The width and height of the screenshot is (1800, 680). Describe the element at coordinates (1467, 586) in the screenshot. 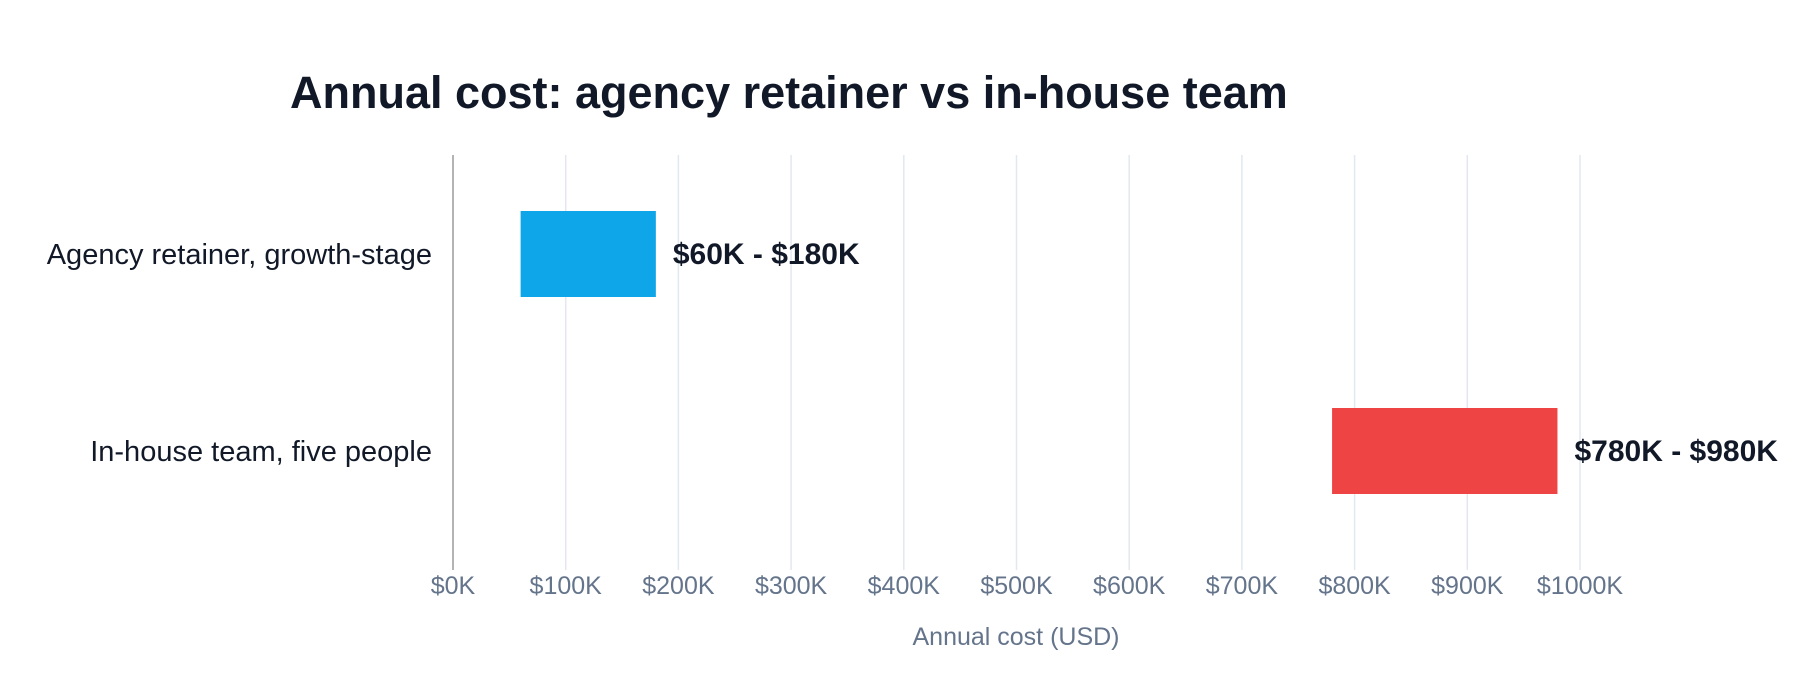

I see `x-tick-label: $900K` at that location.